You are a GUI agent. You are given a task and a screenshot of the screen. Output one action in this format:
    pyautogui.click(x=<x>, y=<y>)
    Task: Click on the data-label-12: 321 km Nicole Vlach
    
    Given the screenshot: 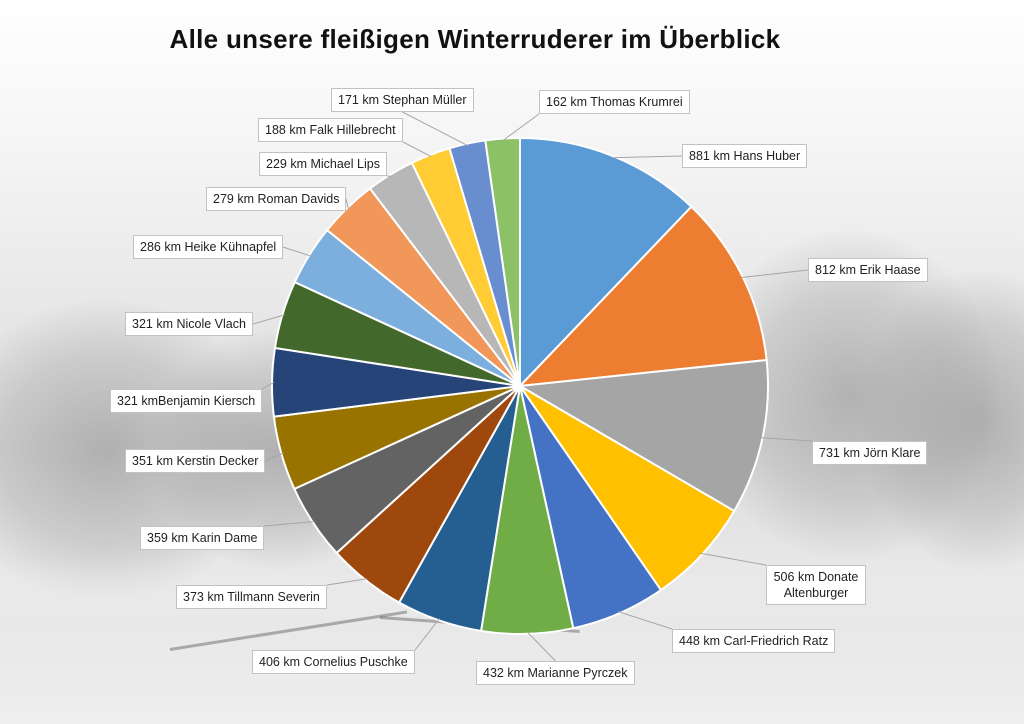 What is the action you would take?
    pyautogui.click(x=189, y=324)
    